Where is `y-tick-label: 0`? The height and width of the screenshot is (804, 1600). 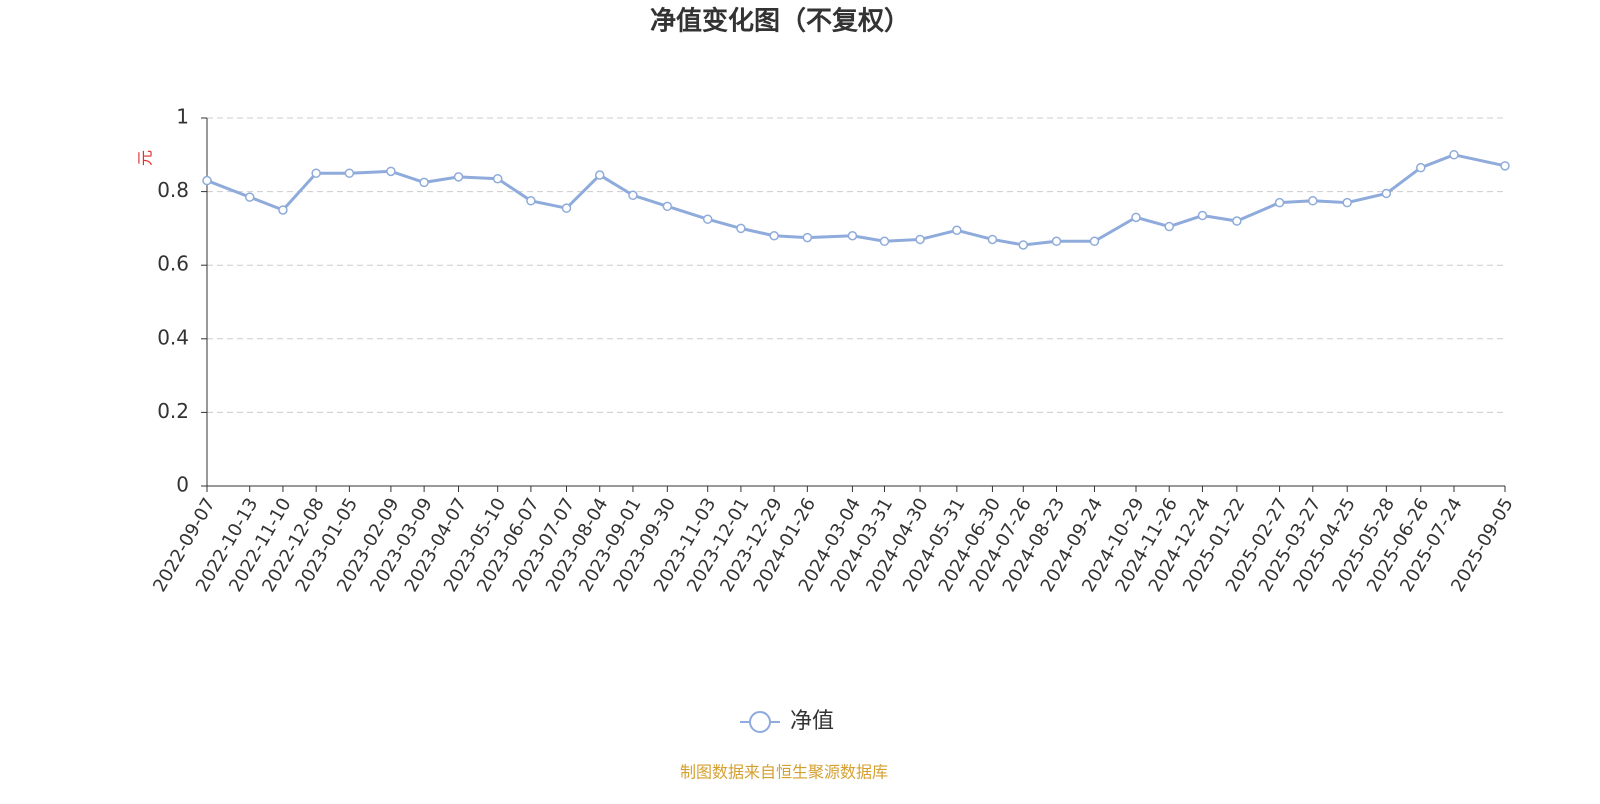
y-tick-label: 0 is located at coordinates (182, 485).